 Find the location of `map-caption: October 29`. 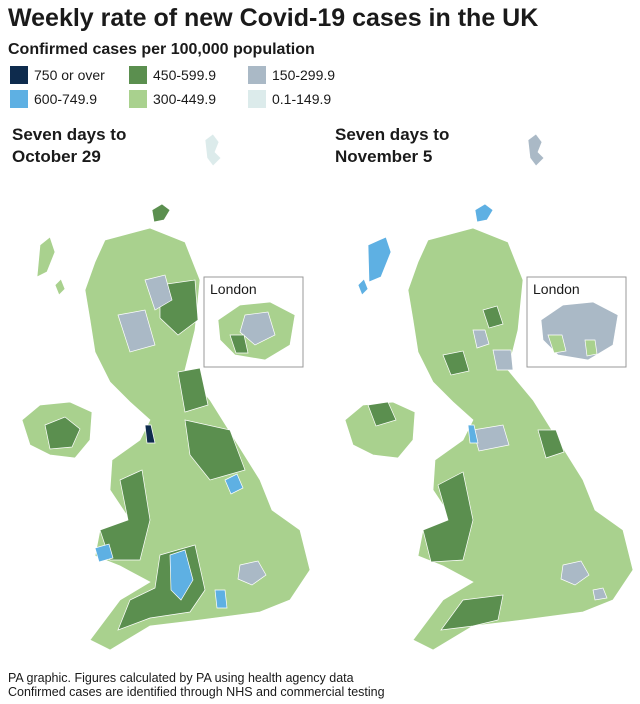

map-caption: October 29 is located at coordinates (56, 156).